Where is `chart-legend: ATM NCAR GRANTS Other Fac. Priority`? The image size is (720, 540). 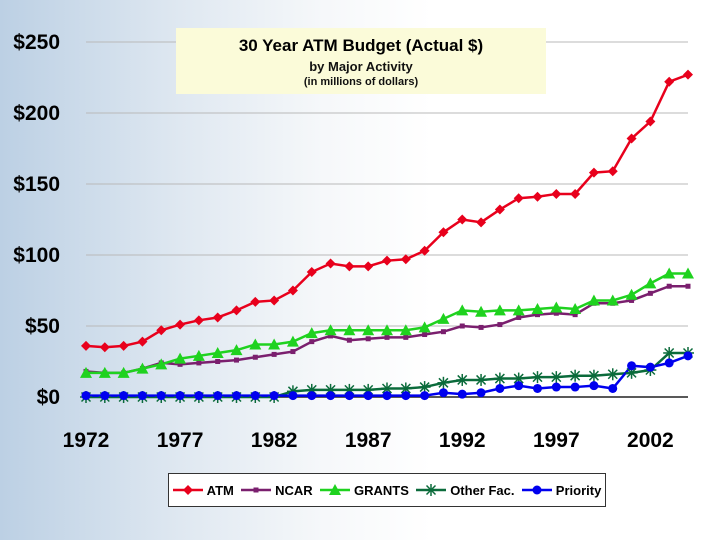 chart-legend: ATM NCAR GRANTS Other Fac. Priority is located at coordinates (387, 490).